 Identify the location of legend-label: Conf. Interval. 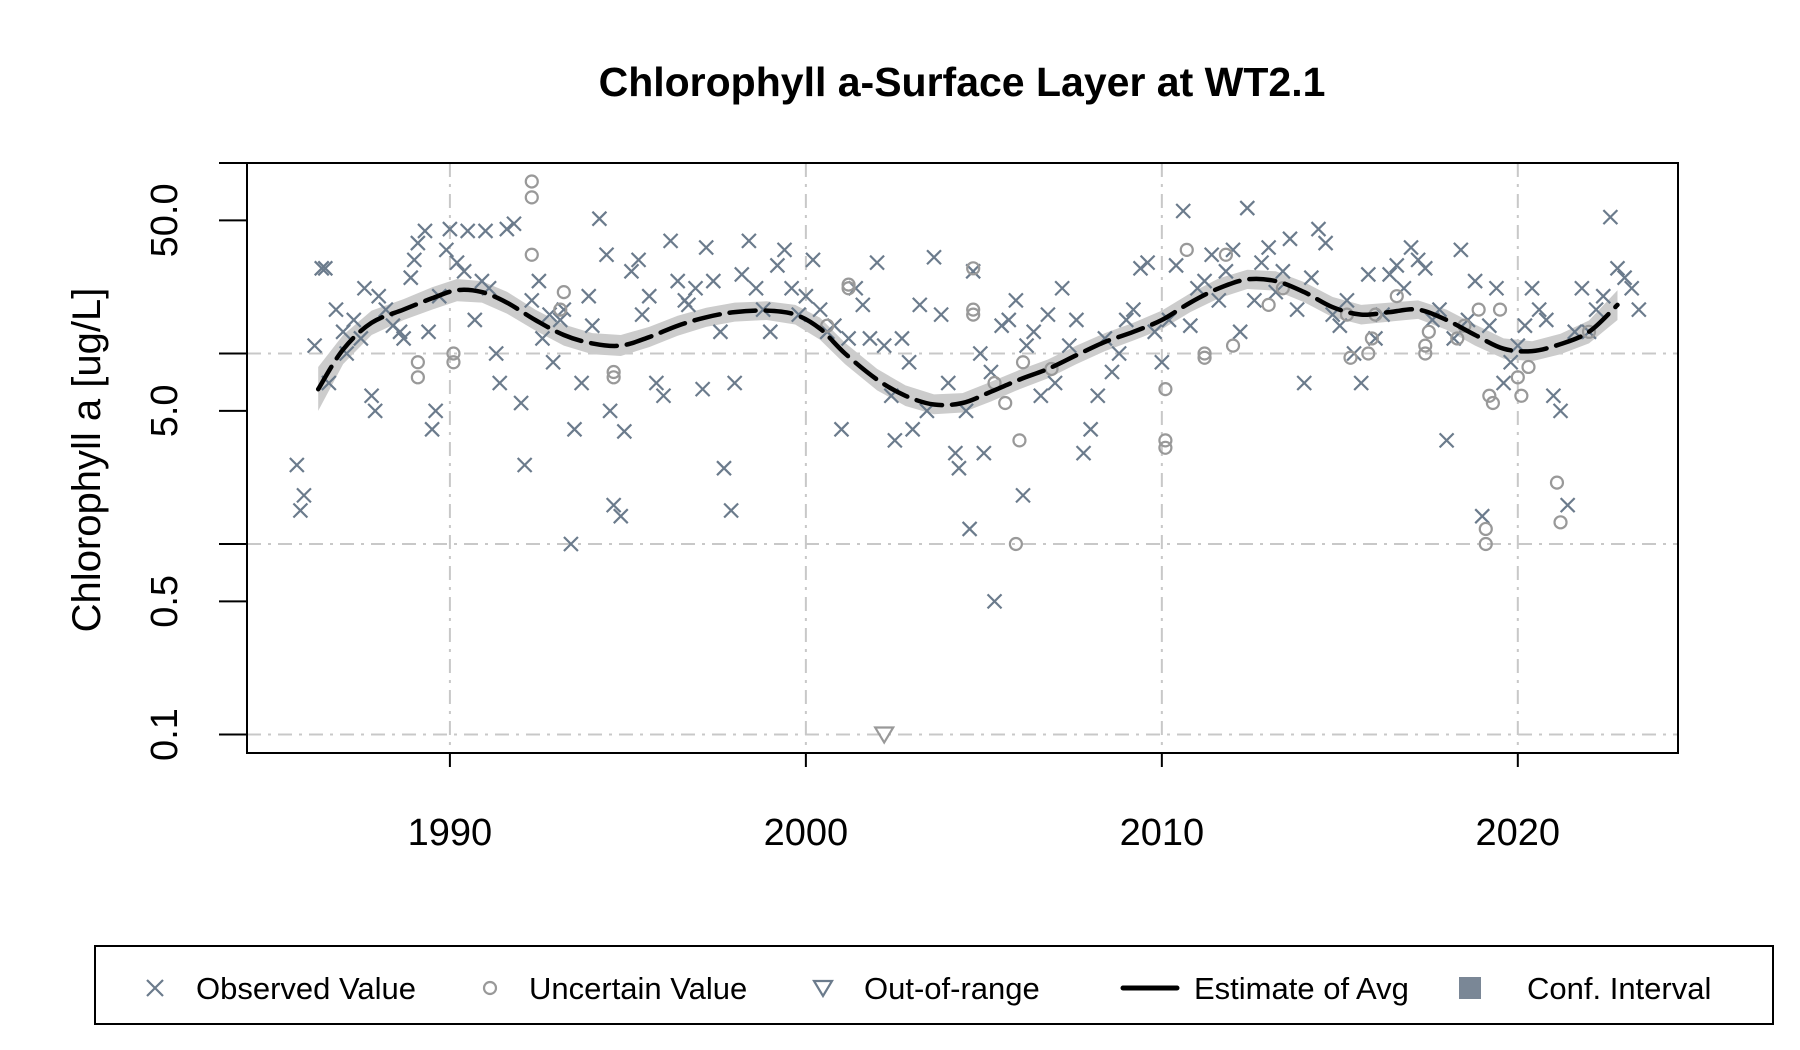
(1619, 988).